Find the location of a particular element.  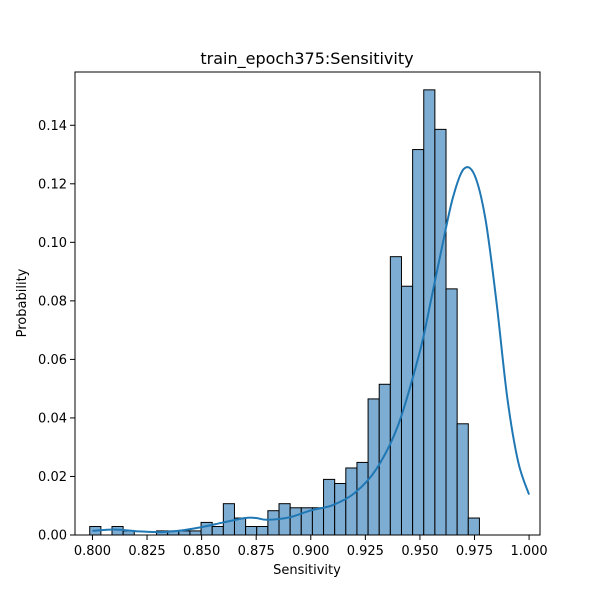

y-axis-label: Probability is located at coordinates (22, 302).